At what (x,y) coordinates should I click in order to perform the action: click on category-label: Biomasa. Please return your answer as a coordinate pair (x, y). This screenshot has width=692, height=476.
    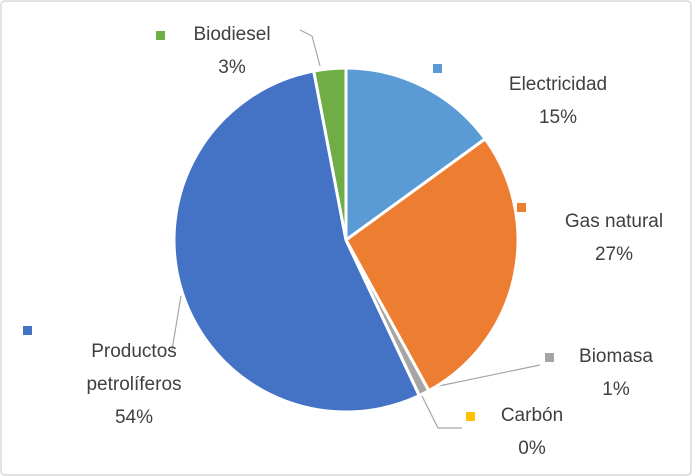
    Looking at the image, I should click on (616, 356).